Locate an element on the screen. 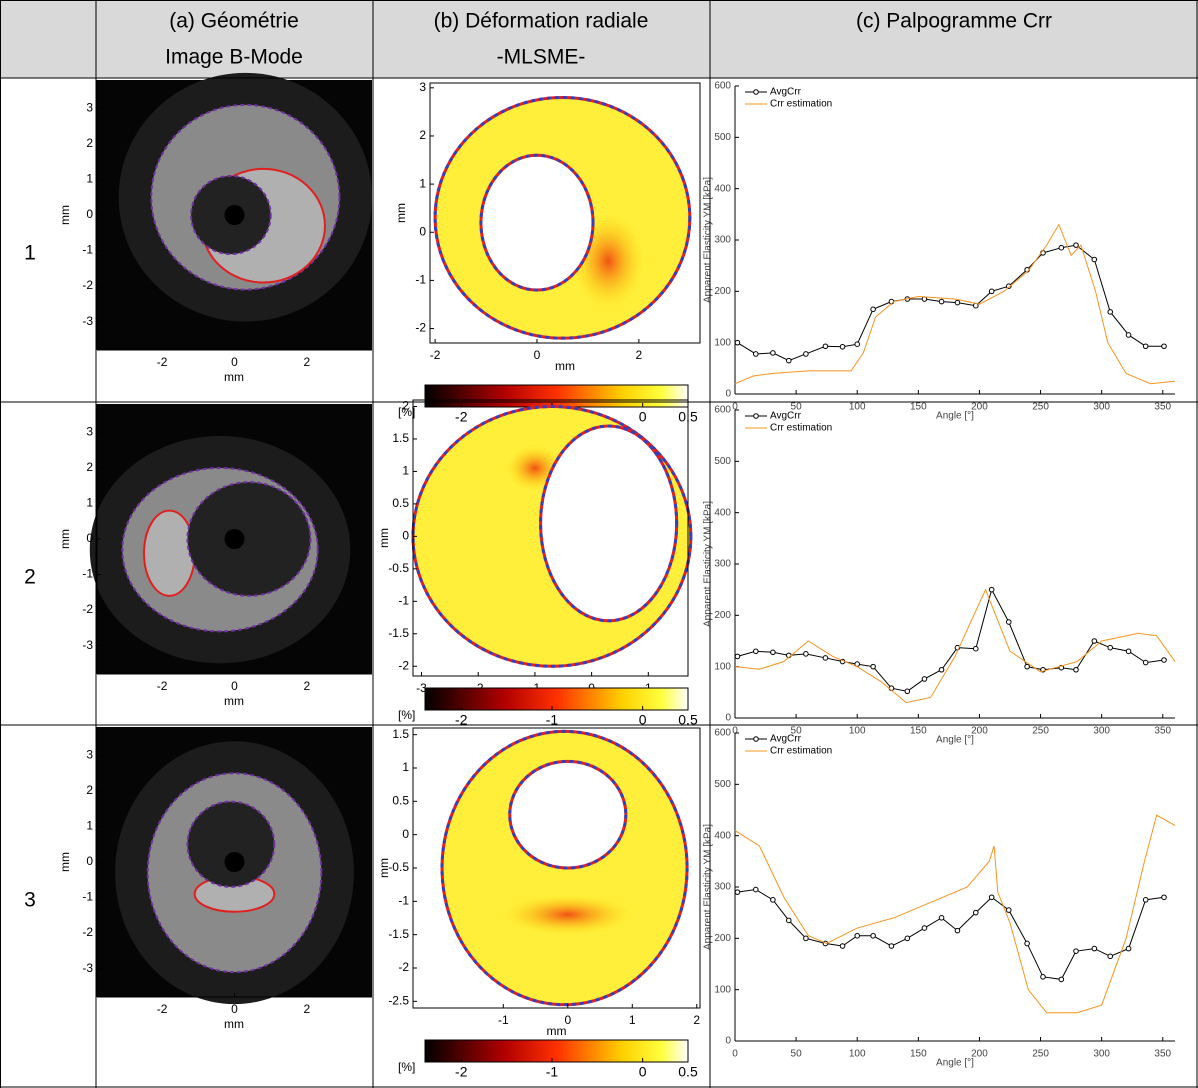 The image size is (1198, 1088). y-axis-label: Apparent Elasticity YM [kPa] is located at coordinates (708, 564).